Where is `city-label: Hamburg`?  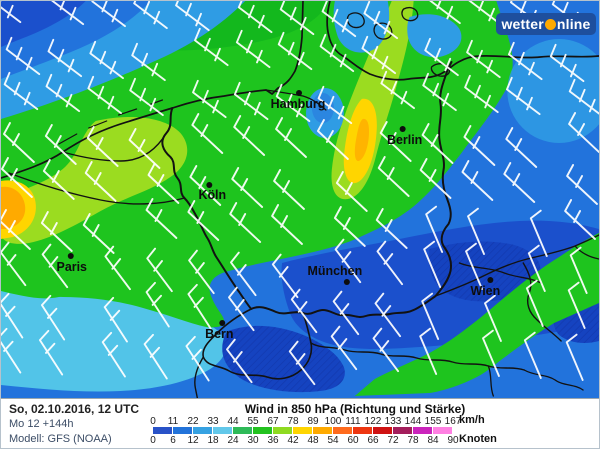 city-label: Hamburg is located at coordinates (298, 104).